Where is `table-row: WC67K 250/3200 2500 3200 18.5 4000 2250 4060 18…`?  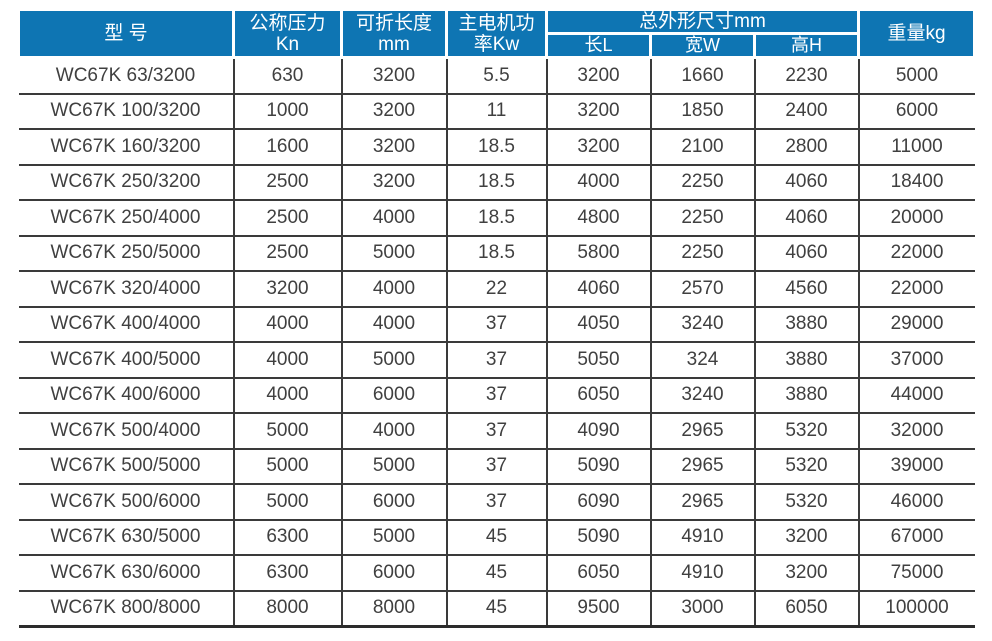
table-row: WC67K 250/3200 2500 3200 18.5 4000 2250 4060 18… is located at coordinates (496, 182).